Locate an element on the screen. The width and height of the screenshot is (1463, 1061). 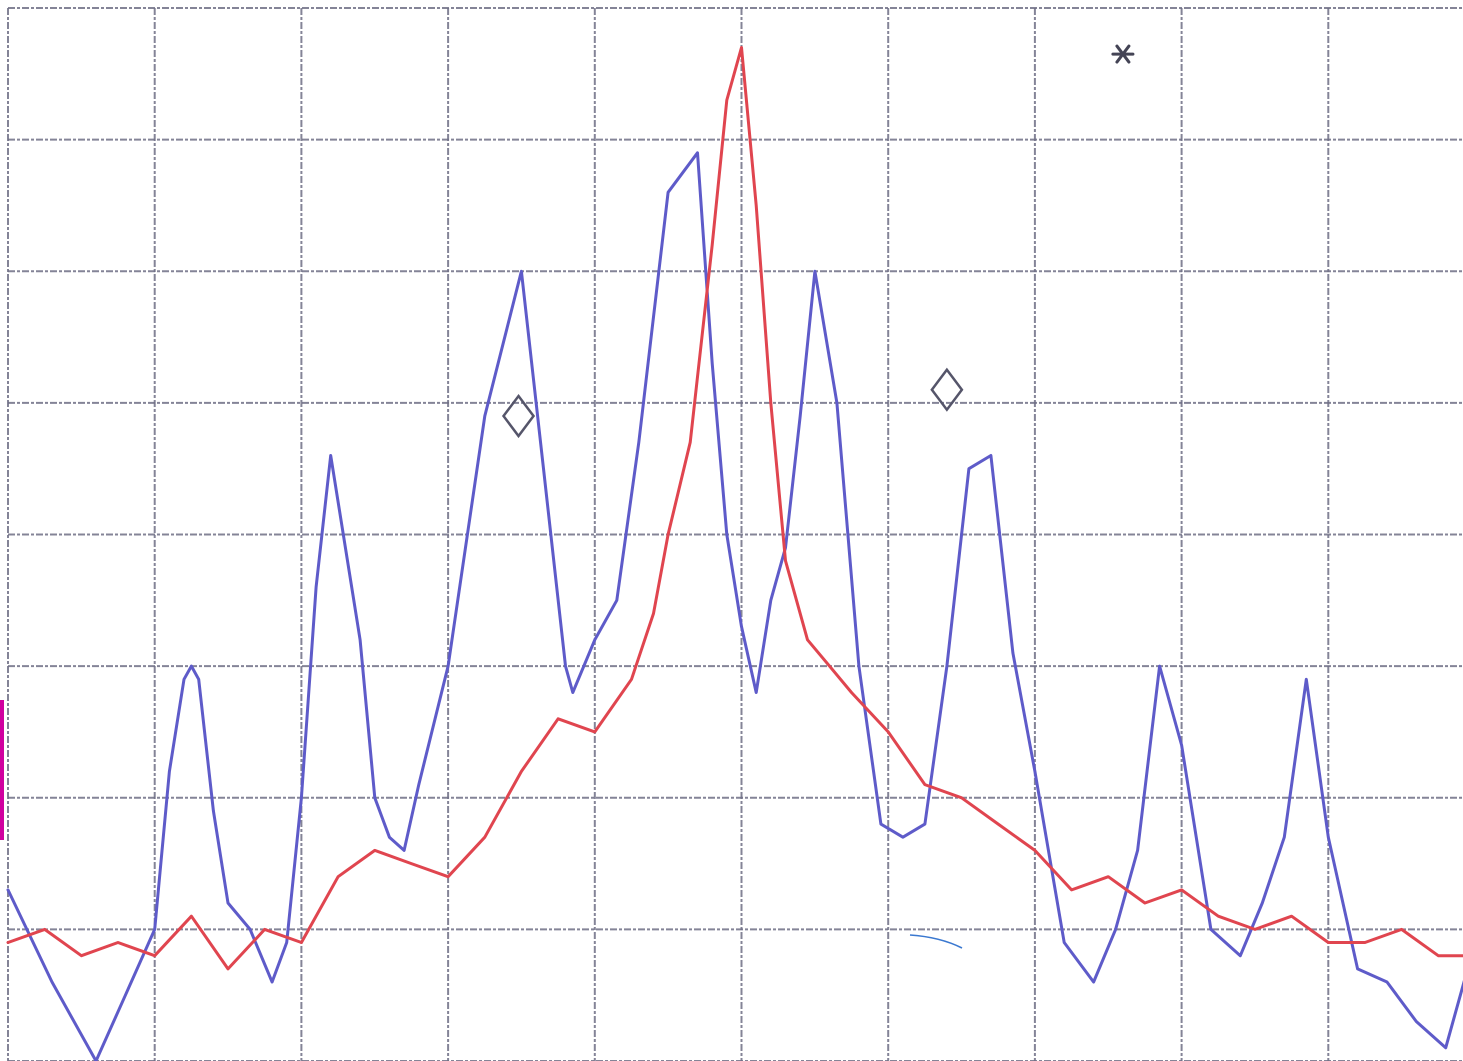
asterisk-stroke is located at coordinates (1123, 54).